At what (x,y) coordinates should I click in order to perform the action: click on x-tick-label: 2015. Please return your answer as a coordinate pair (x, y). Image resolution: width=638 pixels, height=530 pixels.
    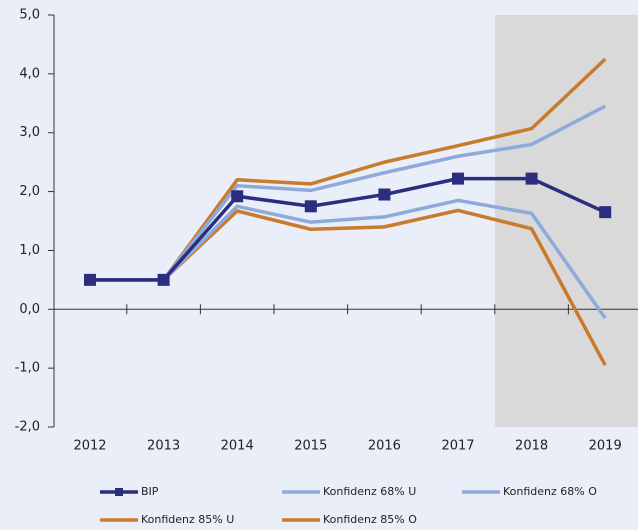
    Looking at the image, I should click on (310, 446).